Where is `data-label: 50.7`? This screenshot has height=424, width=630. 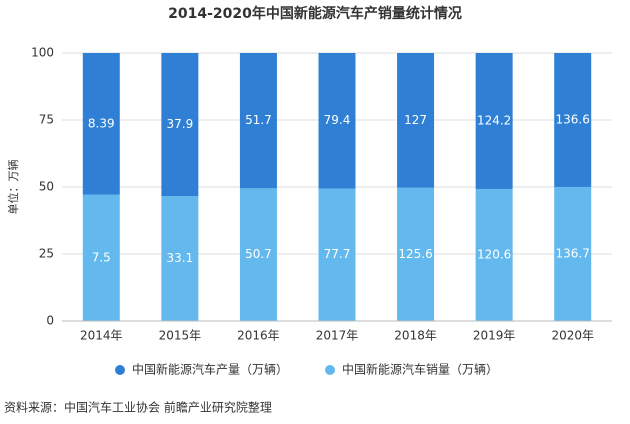
data-label: 50.7 is located at coordinates (258, 254).